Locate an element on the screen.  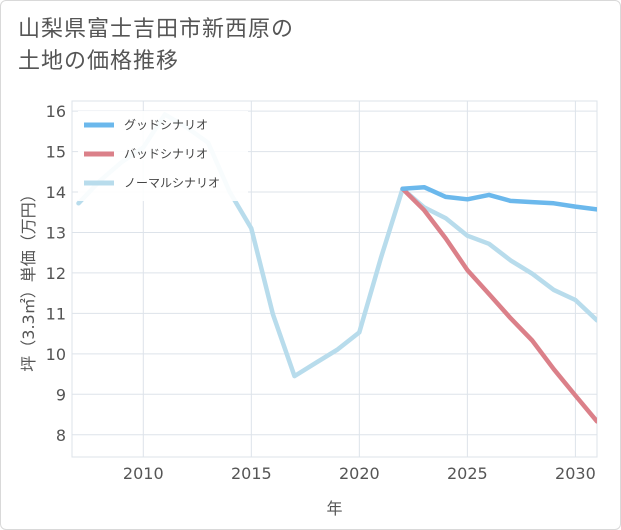
x-tick-label: 2020 is located at coordinates (359, 473).